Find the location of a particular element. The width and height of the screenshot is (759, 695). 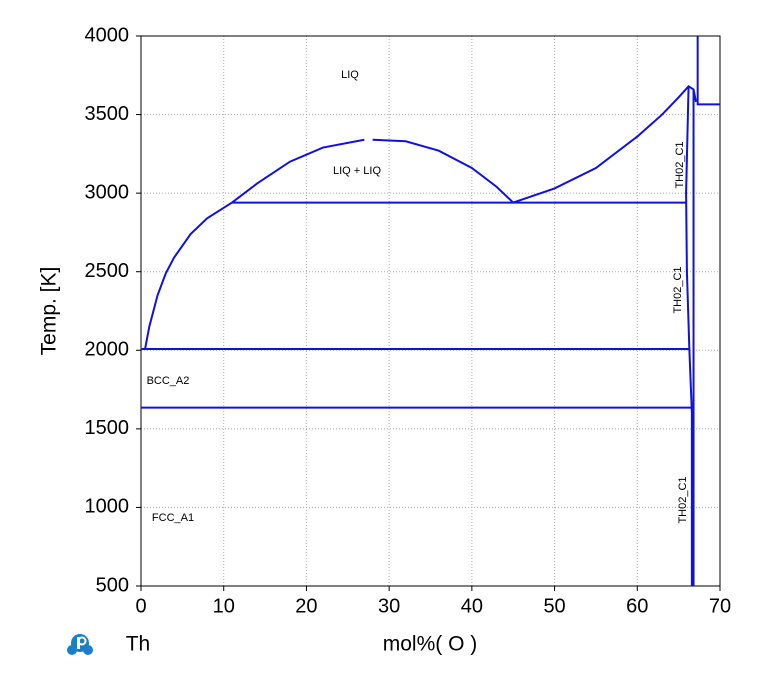

x-tick-label: 20 is located at coordinates (306, 606).